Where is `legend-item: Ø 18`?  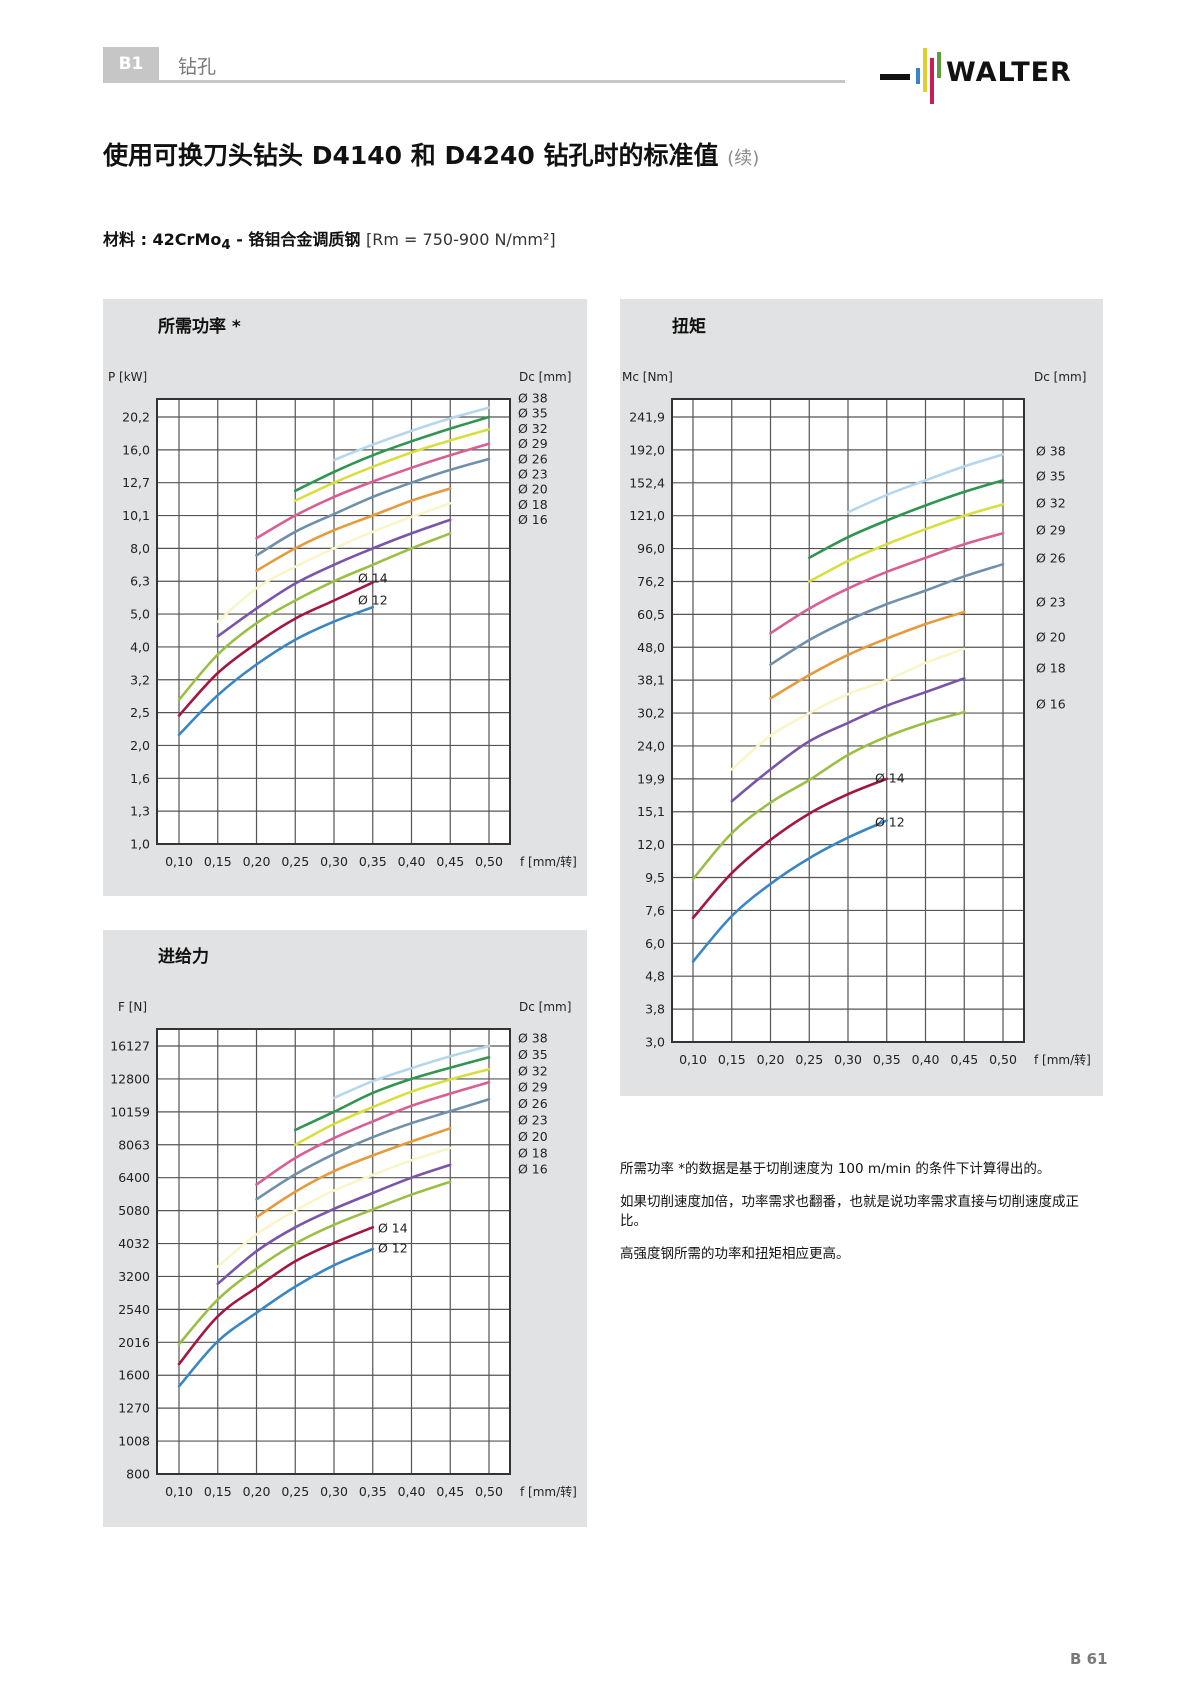
legend-item: Ø 18 is located at coordinates (1051, 668).